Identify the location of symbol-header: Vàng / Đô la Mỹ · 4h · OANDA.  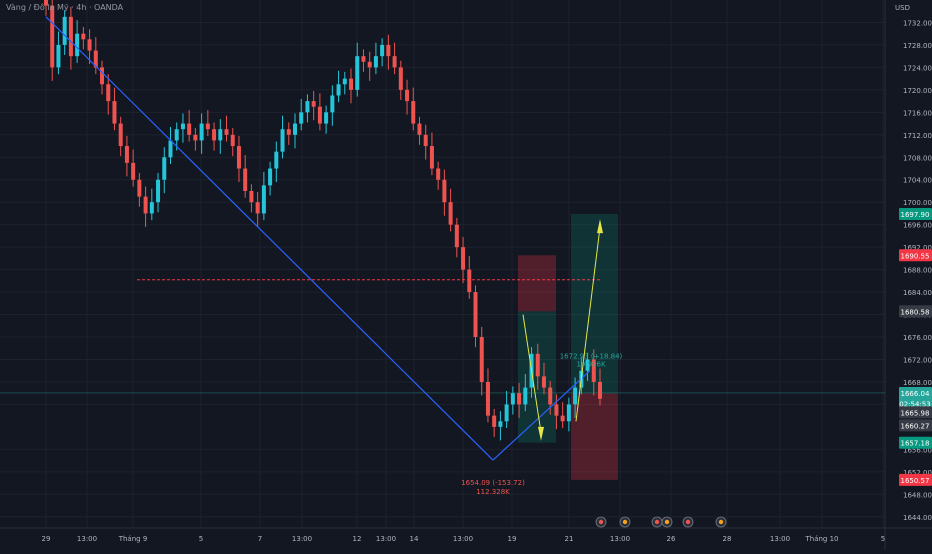
(65, 7).